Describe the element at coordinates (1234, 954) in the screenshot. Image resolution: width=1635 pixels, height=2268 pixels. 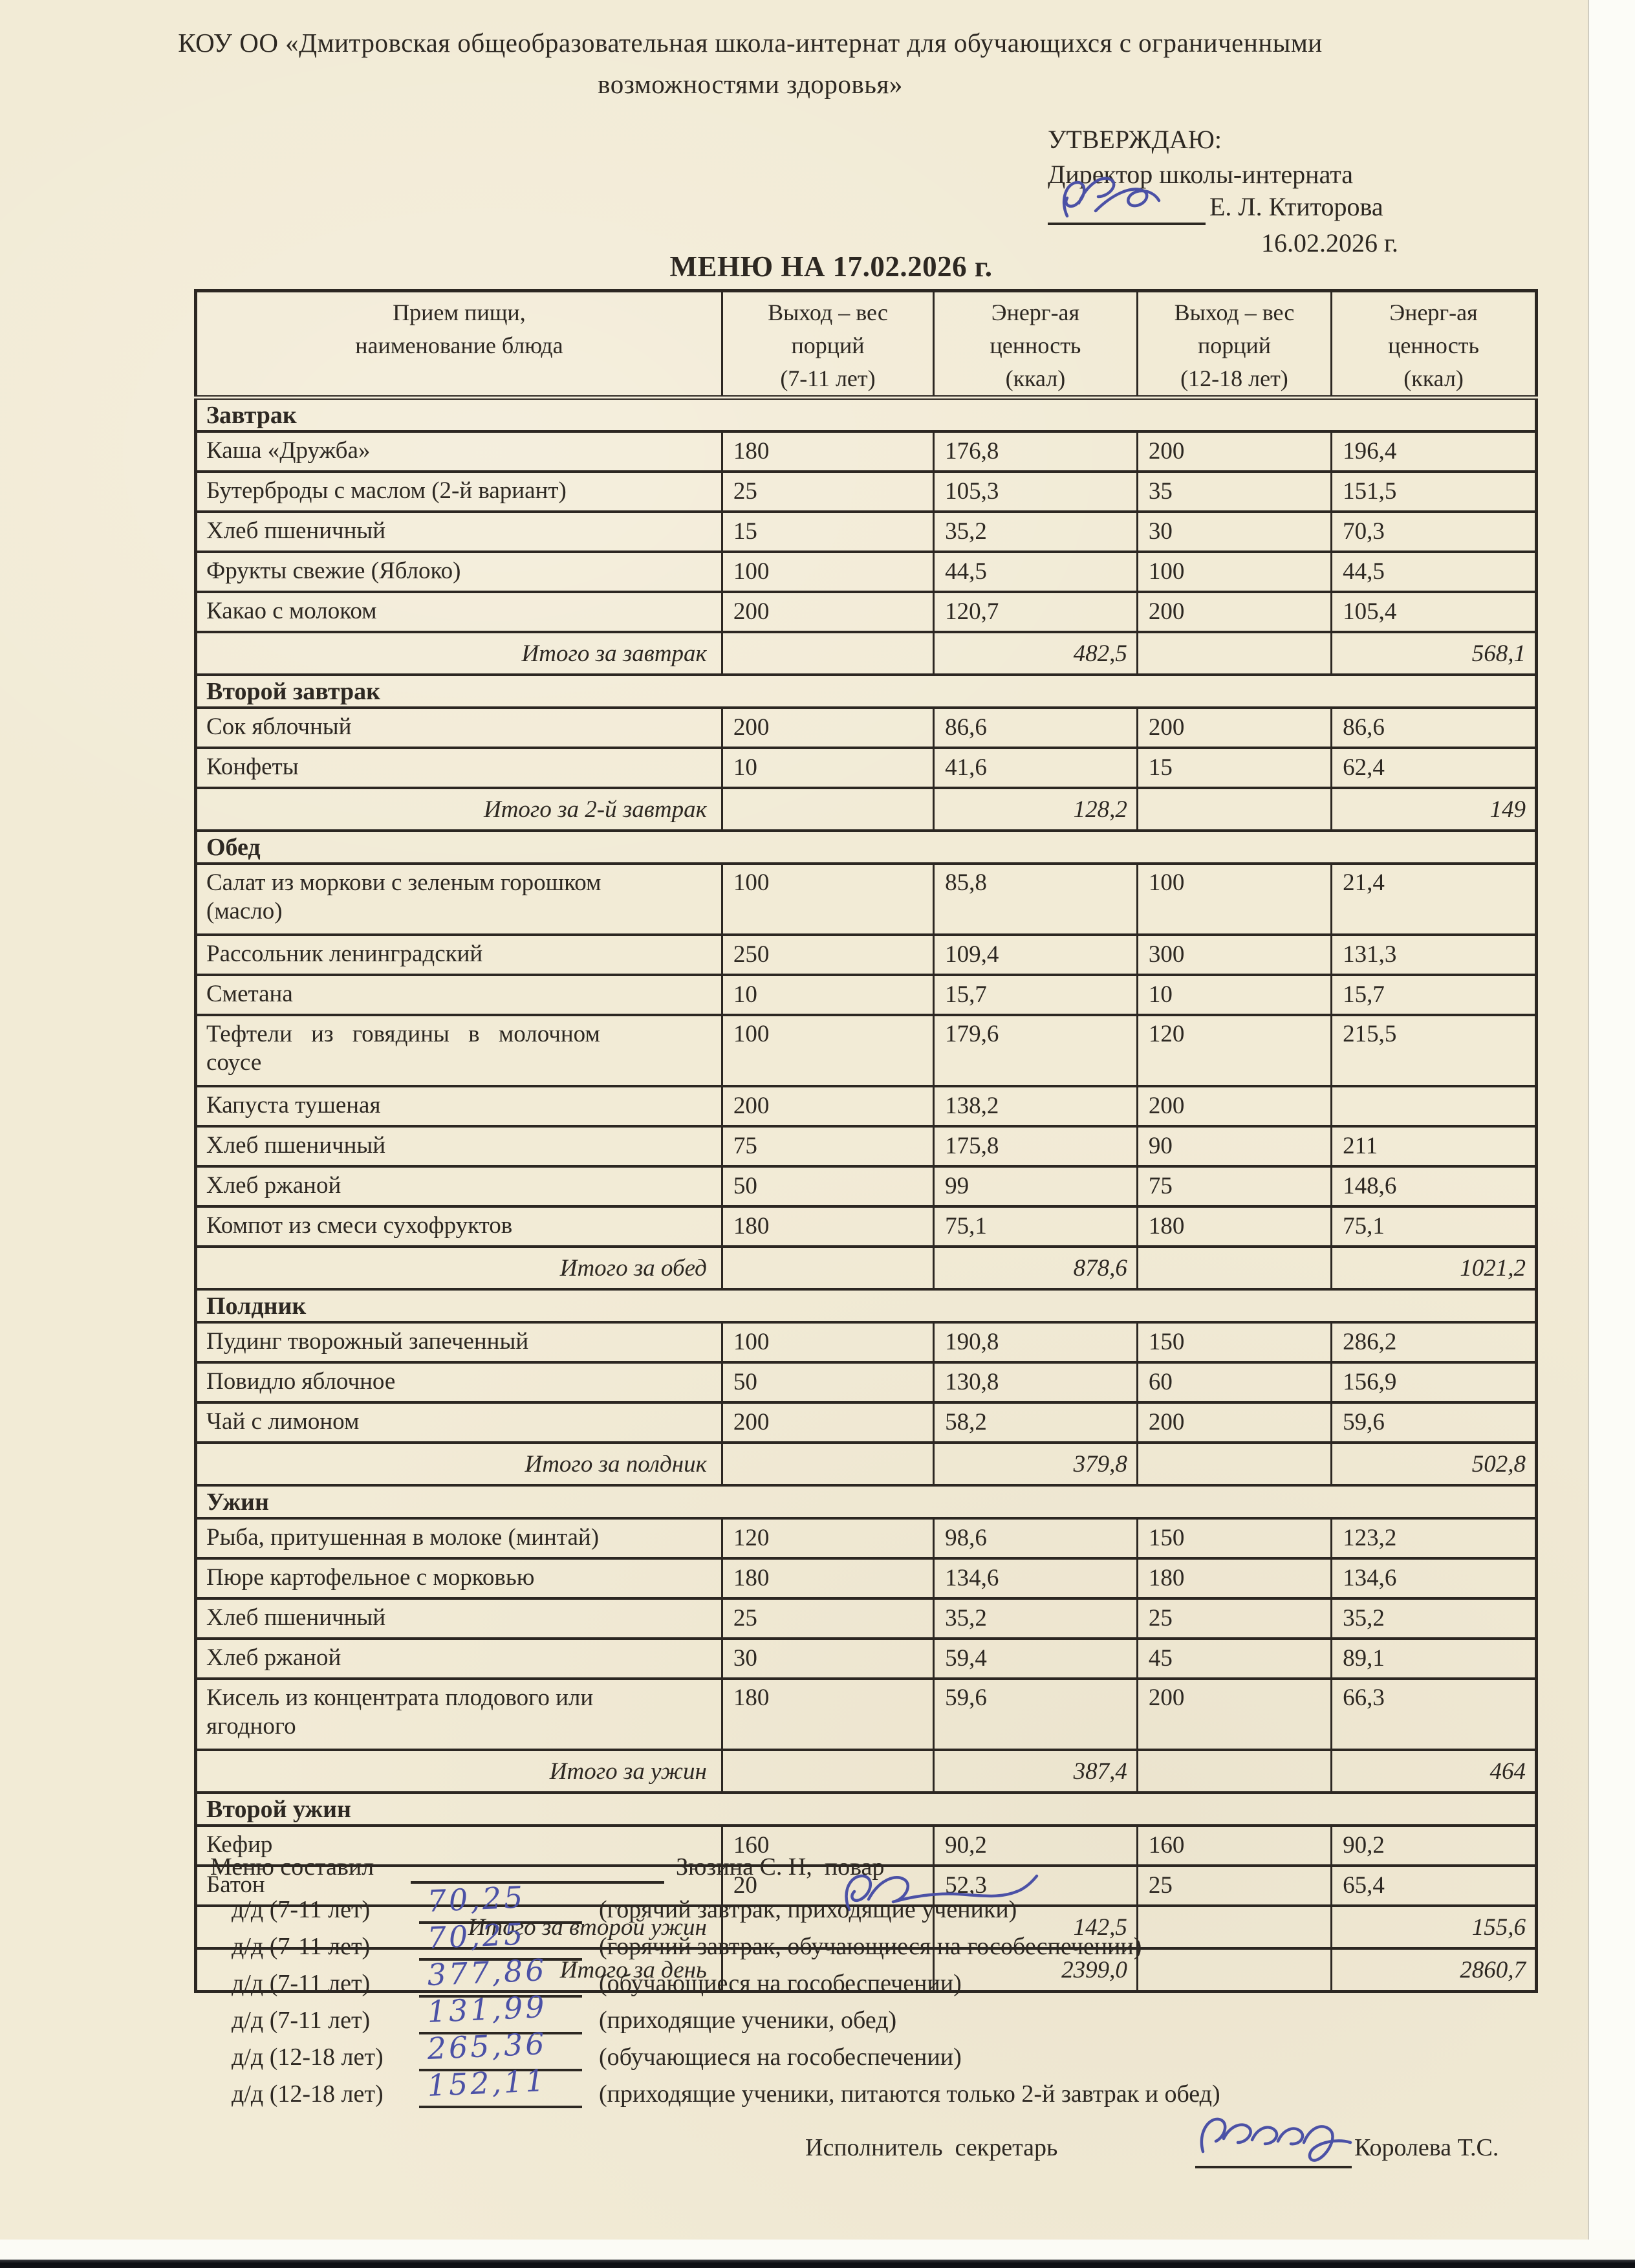
I see `weight-12-18-cell: 300` at that location.